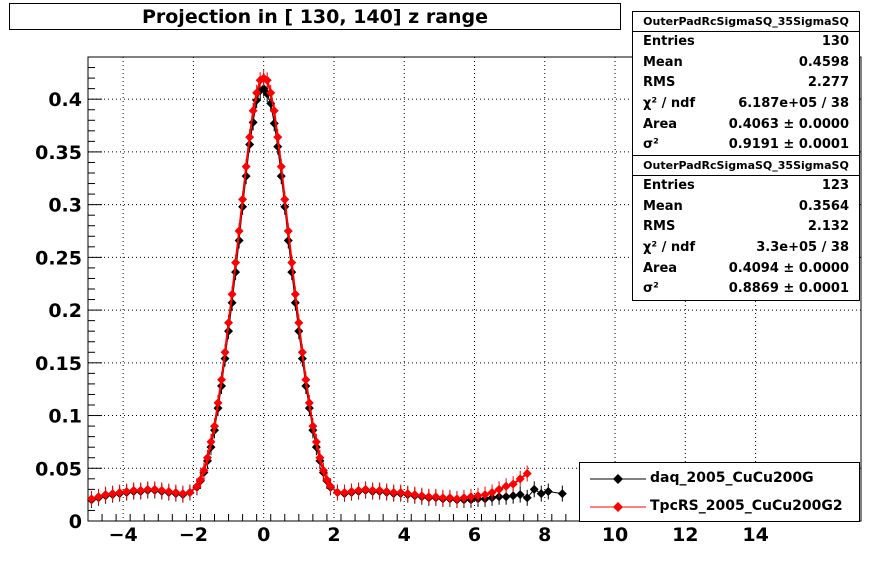 Image resolution: width=878 pixels, height=578 pixels. Describe the element at coordinates (788, 124) in the screenshot. I see `stats-value: 0.4063 ± 0.0000` at that location.